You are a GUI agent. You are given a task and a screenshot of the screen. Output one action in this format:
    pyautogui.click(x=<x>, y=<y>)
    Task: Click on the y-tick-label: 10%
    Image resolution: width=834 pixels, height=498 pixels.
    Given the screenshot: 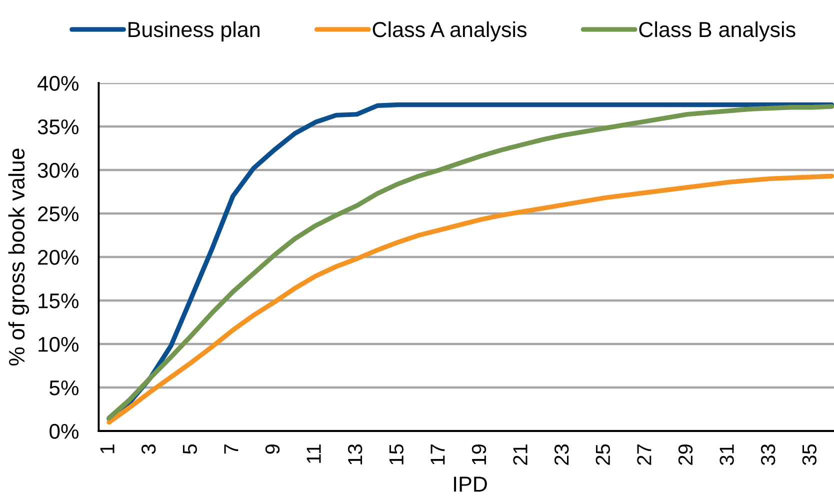 What is the action you would take?
    pyautogui.click(x=58, y=344)
    